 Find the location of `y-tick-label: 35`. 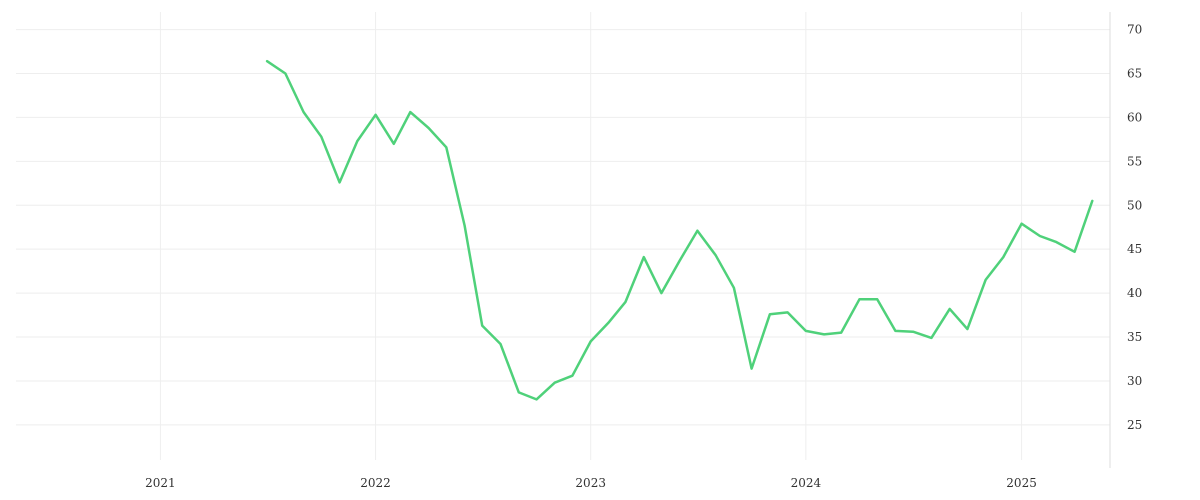

y-tick-label: 35 is located at coordinates (1134, 337).